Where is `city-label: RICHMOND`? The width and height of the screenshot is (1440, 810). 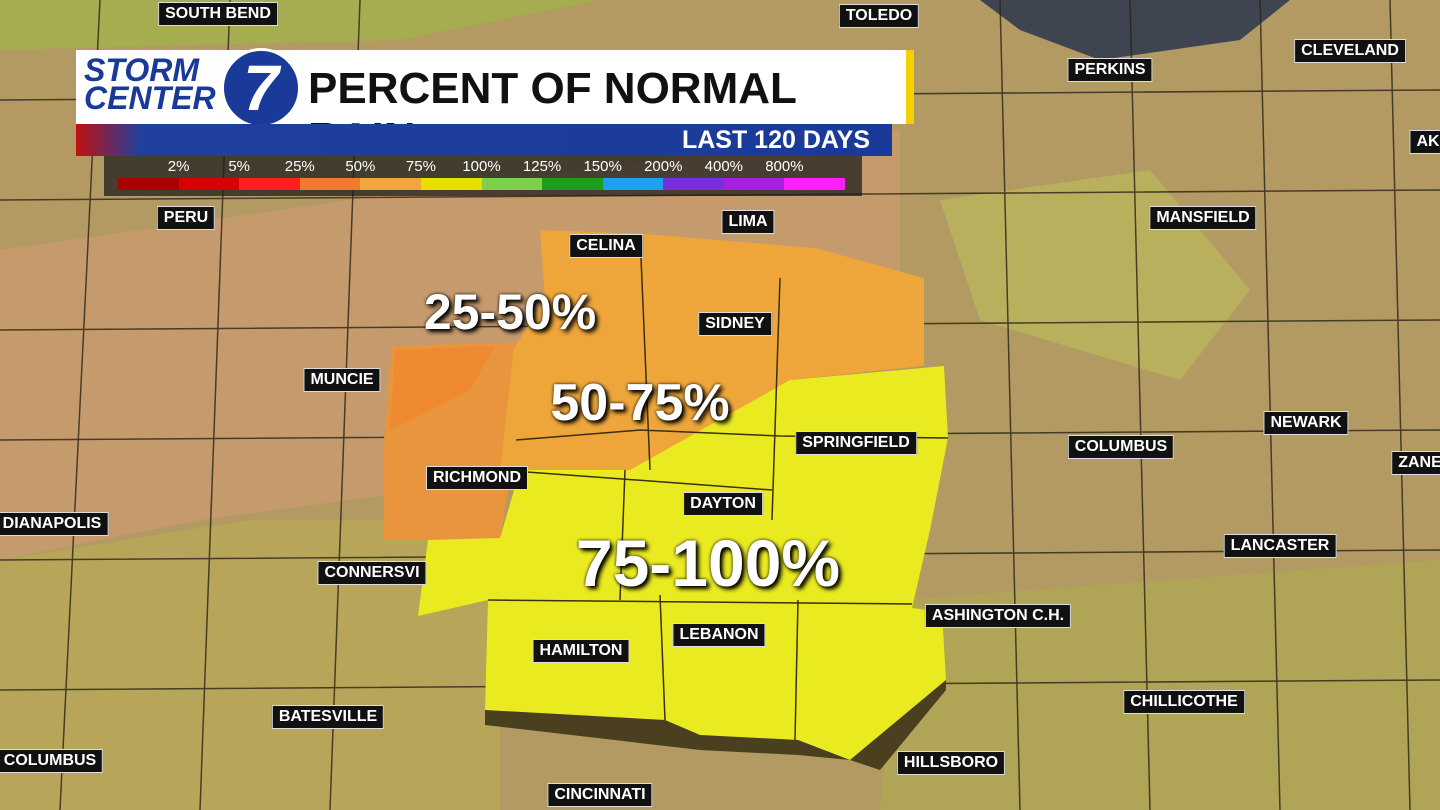
city-label: RICHMOND is located at coordinates (477, 478).